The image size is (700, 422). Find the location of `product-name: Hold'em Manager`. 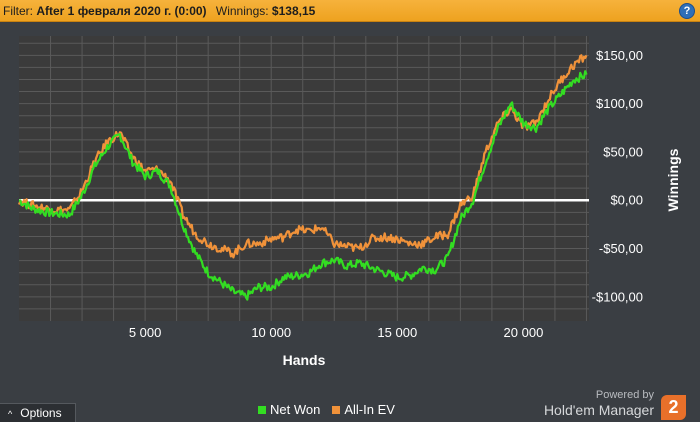

product-name: Hold'em Manager is located at coordinates (598, 410).